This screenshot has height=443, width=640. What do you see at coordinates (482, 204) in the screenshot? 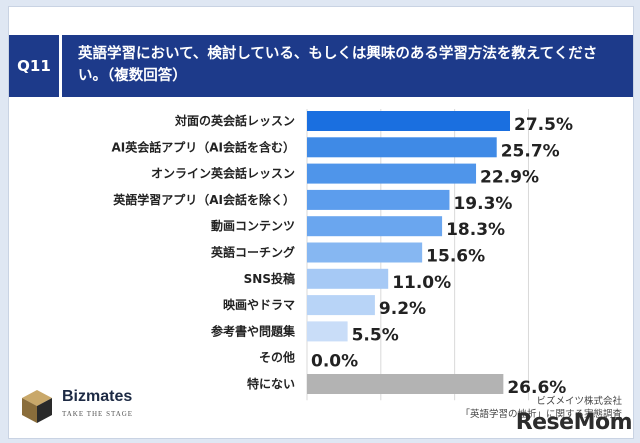
I see `value-label: 19.3%` at bounding box center [482, 204].